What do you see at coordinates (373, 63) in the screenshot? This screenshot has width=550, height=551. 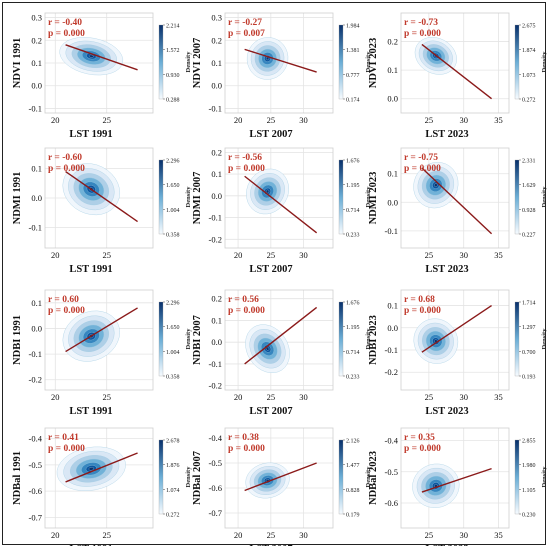 I see `y-axis-label: NDVI 2023` at bounding box center [373, 63].